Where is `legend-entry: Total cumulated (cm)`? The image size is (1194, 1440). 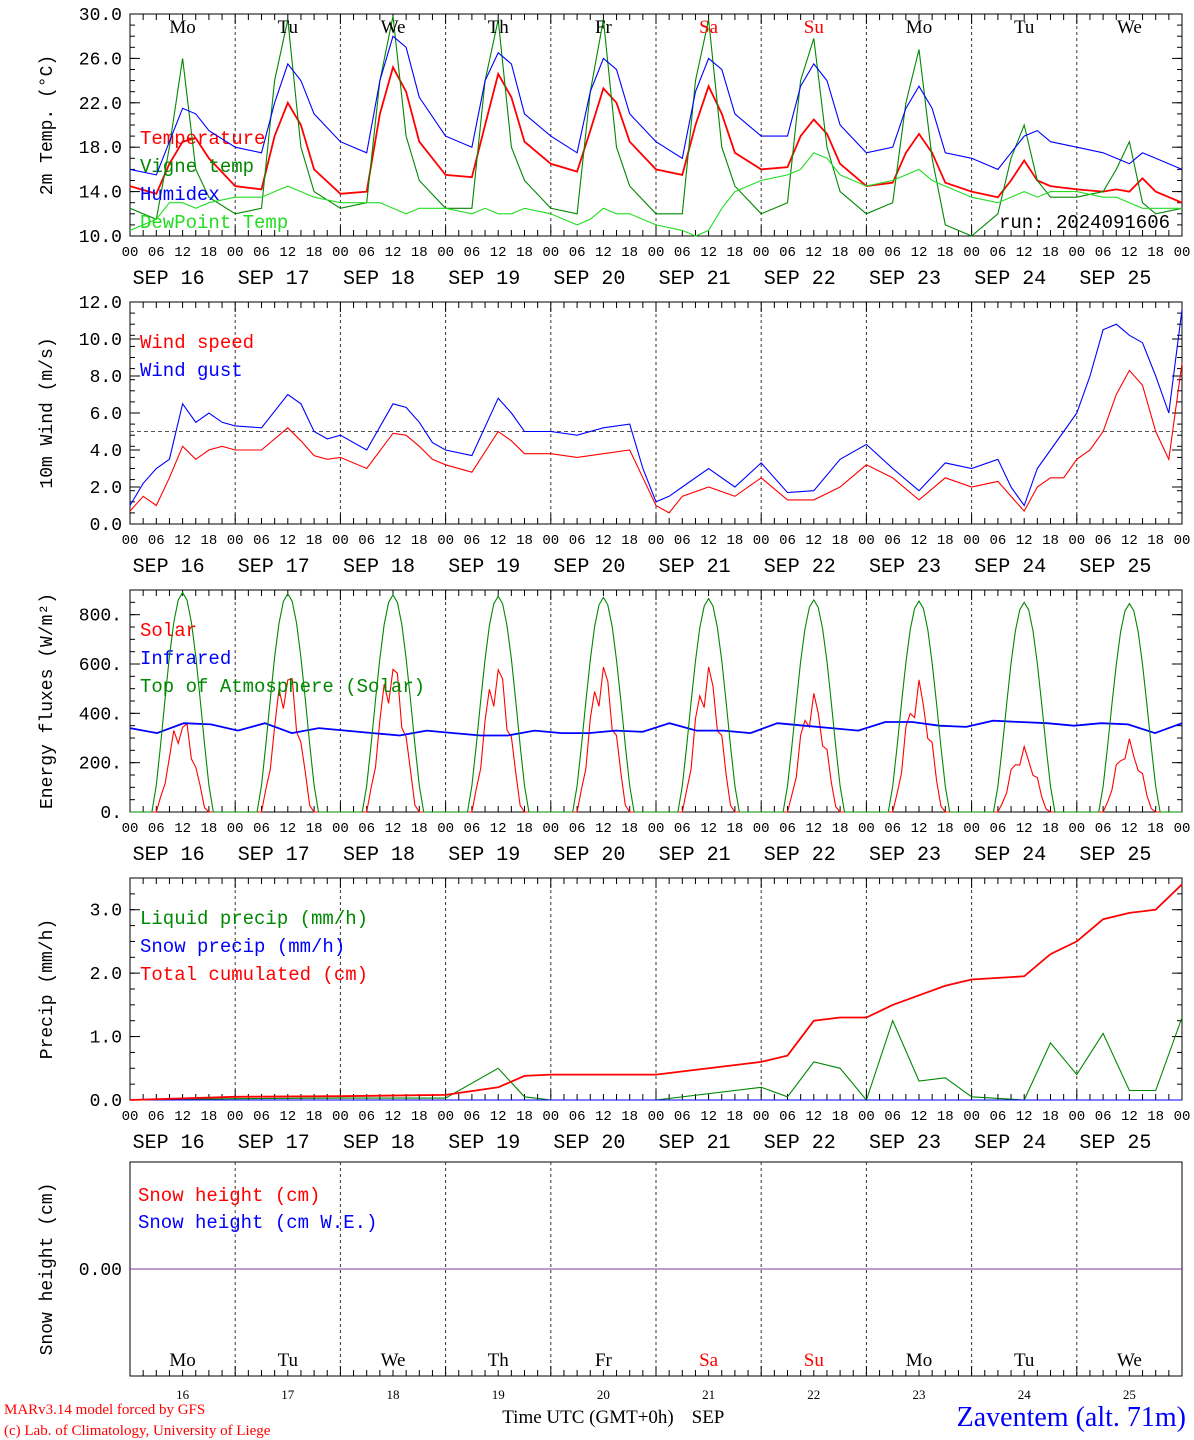
legend-entry: Total cumulated (cm) is located at coordinates (254, 975).